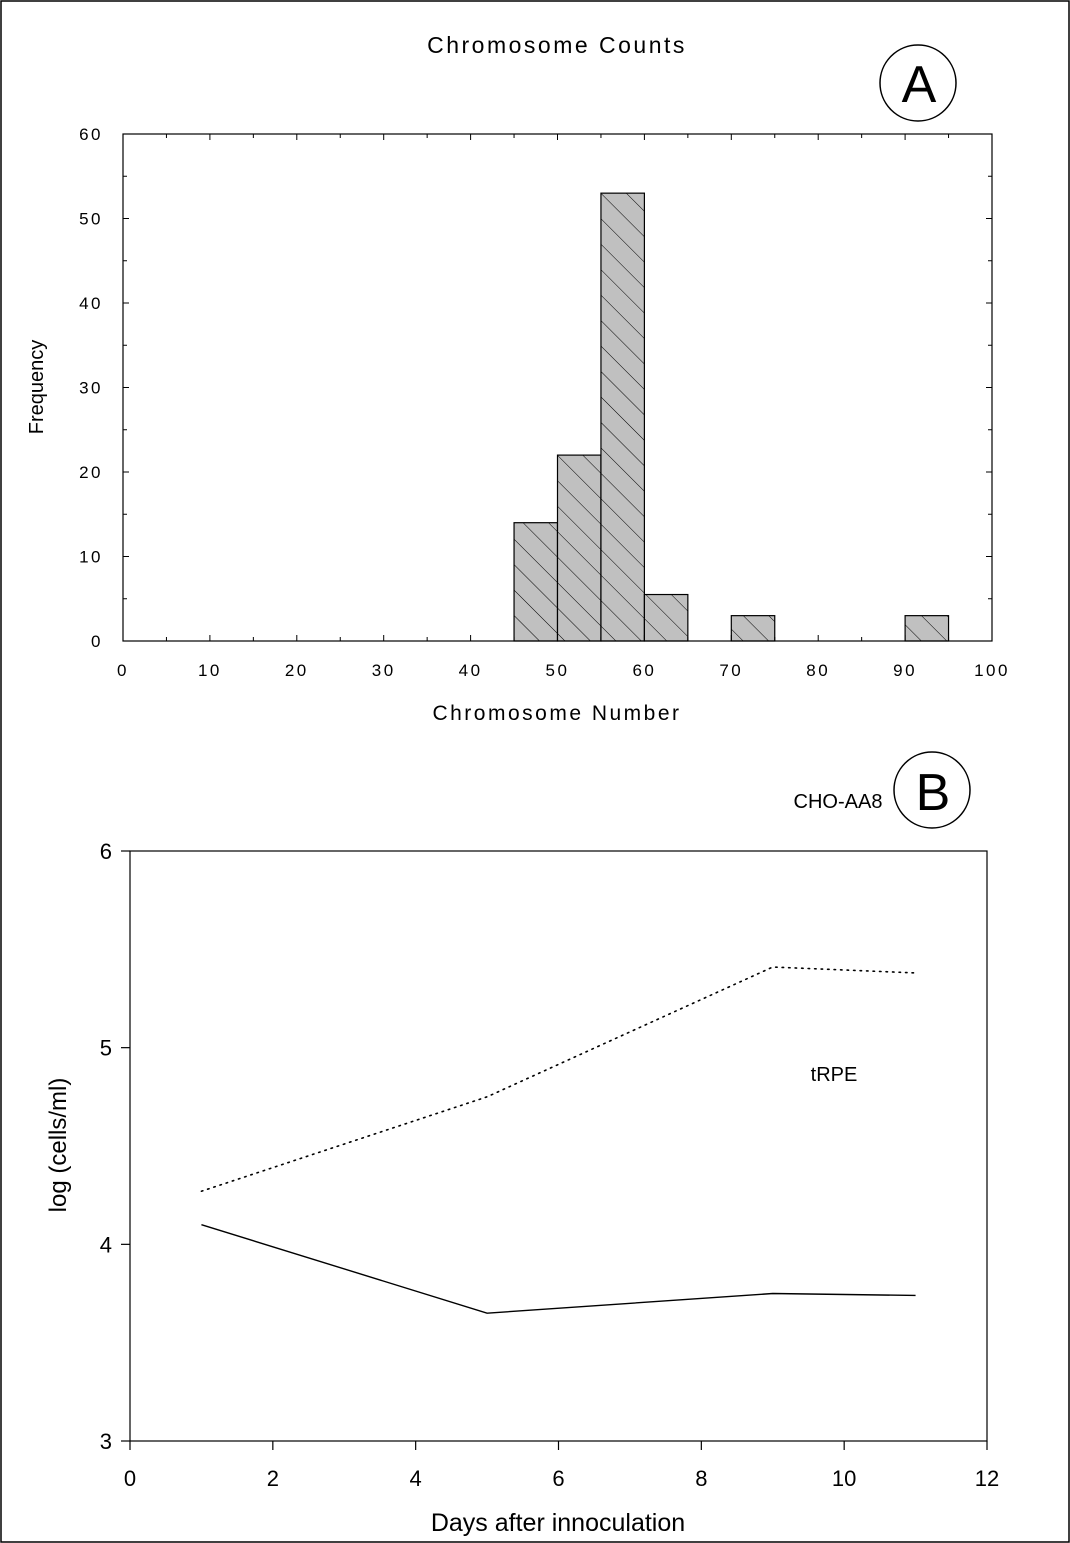 The image size is (1070, 1543). I want to click on panel-b-badge: B, so click(932, 790).